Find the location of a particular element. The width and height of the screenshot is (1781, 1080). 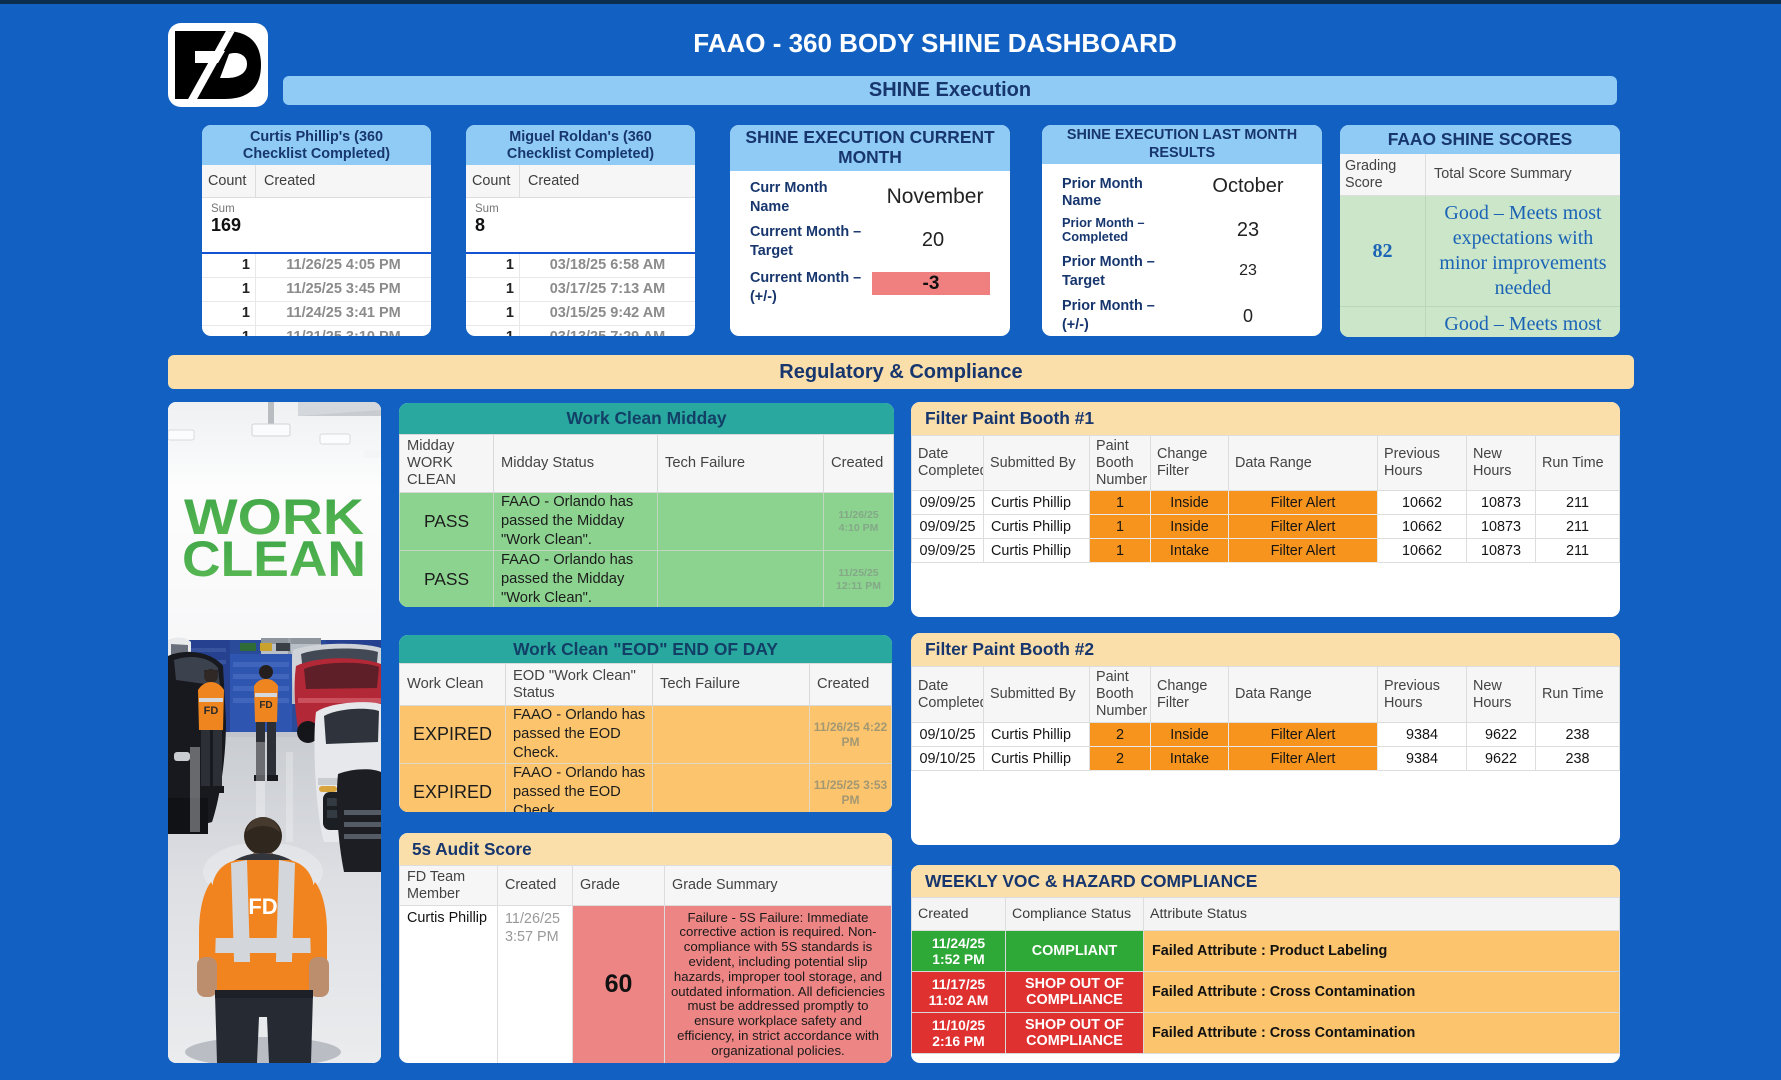

svg-text: CLEAN is located at coordinates (274, 559).